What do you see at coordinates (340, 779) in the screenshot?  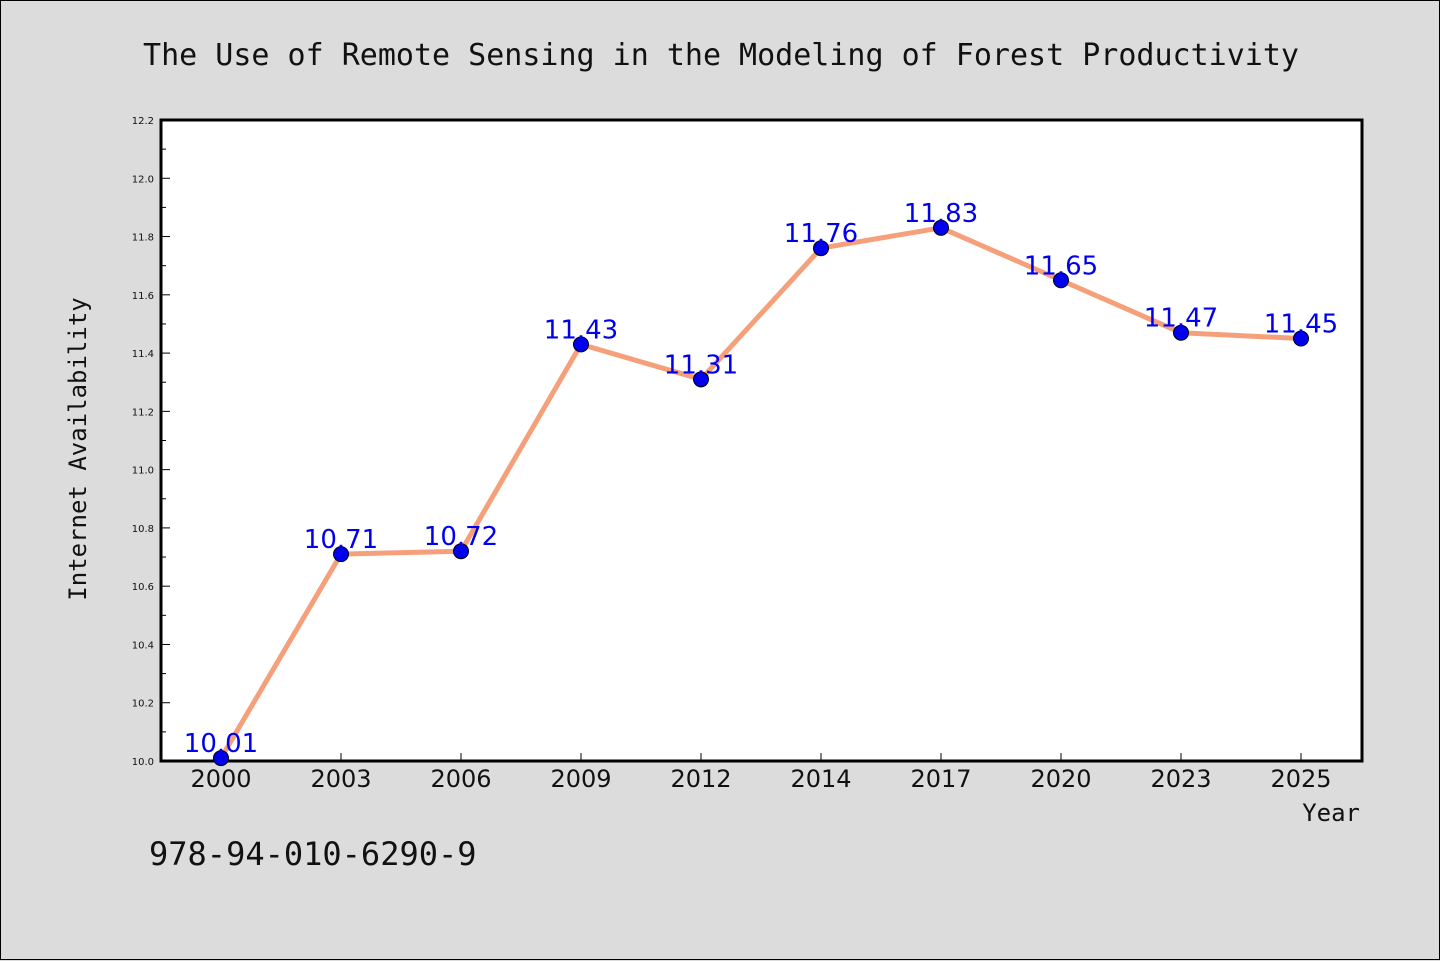 I see `x-tick-label: 2003` at bounding box center [340, 779].